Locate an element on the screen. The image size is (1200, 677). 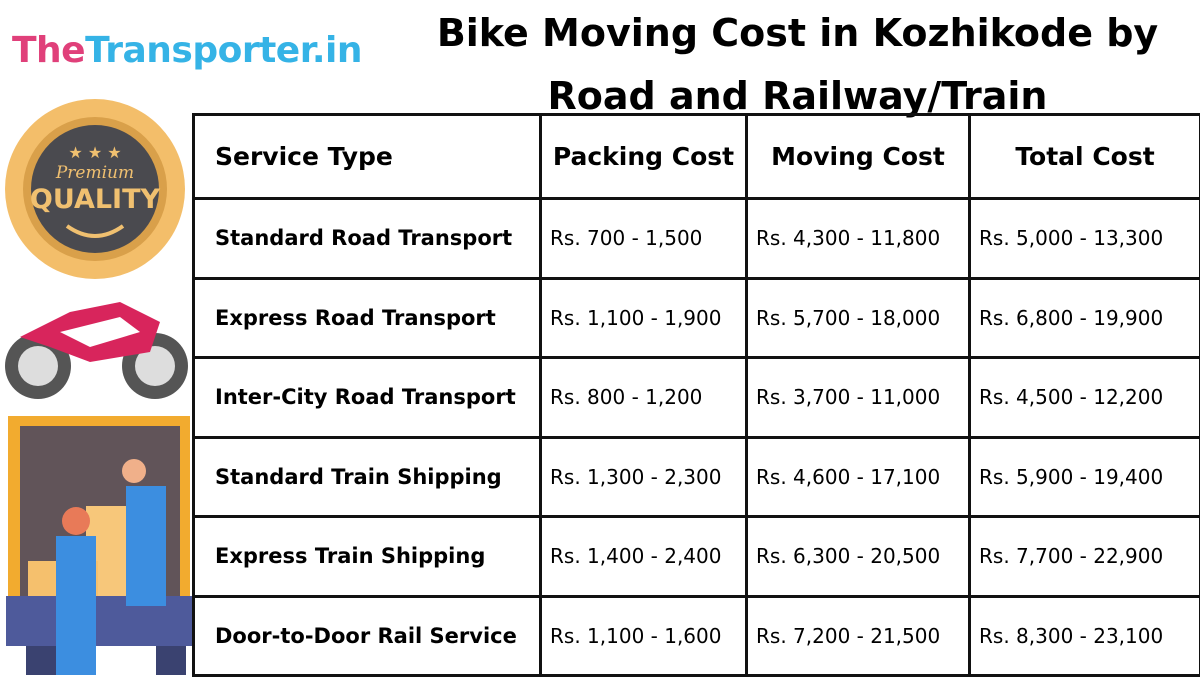
total-cost-cell: Rs. 5,900 - 19,400 is located at coordinates (1085, 477).